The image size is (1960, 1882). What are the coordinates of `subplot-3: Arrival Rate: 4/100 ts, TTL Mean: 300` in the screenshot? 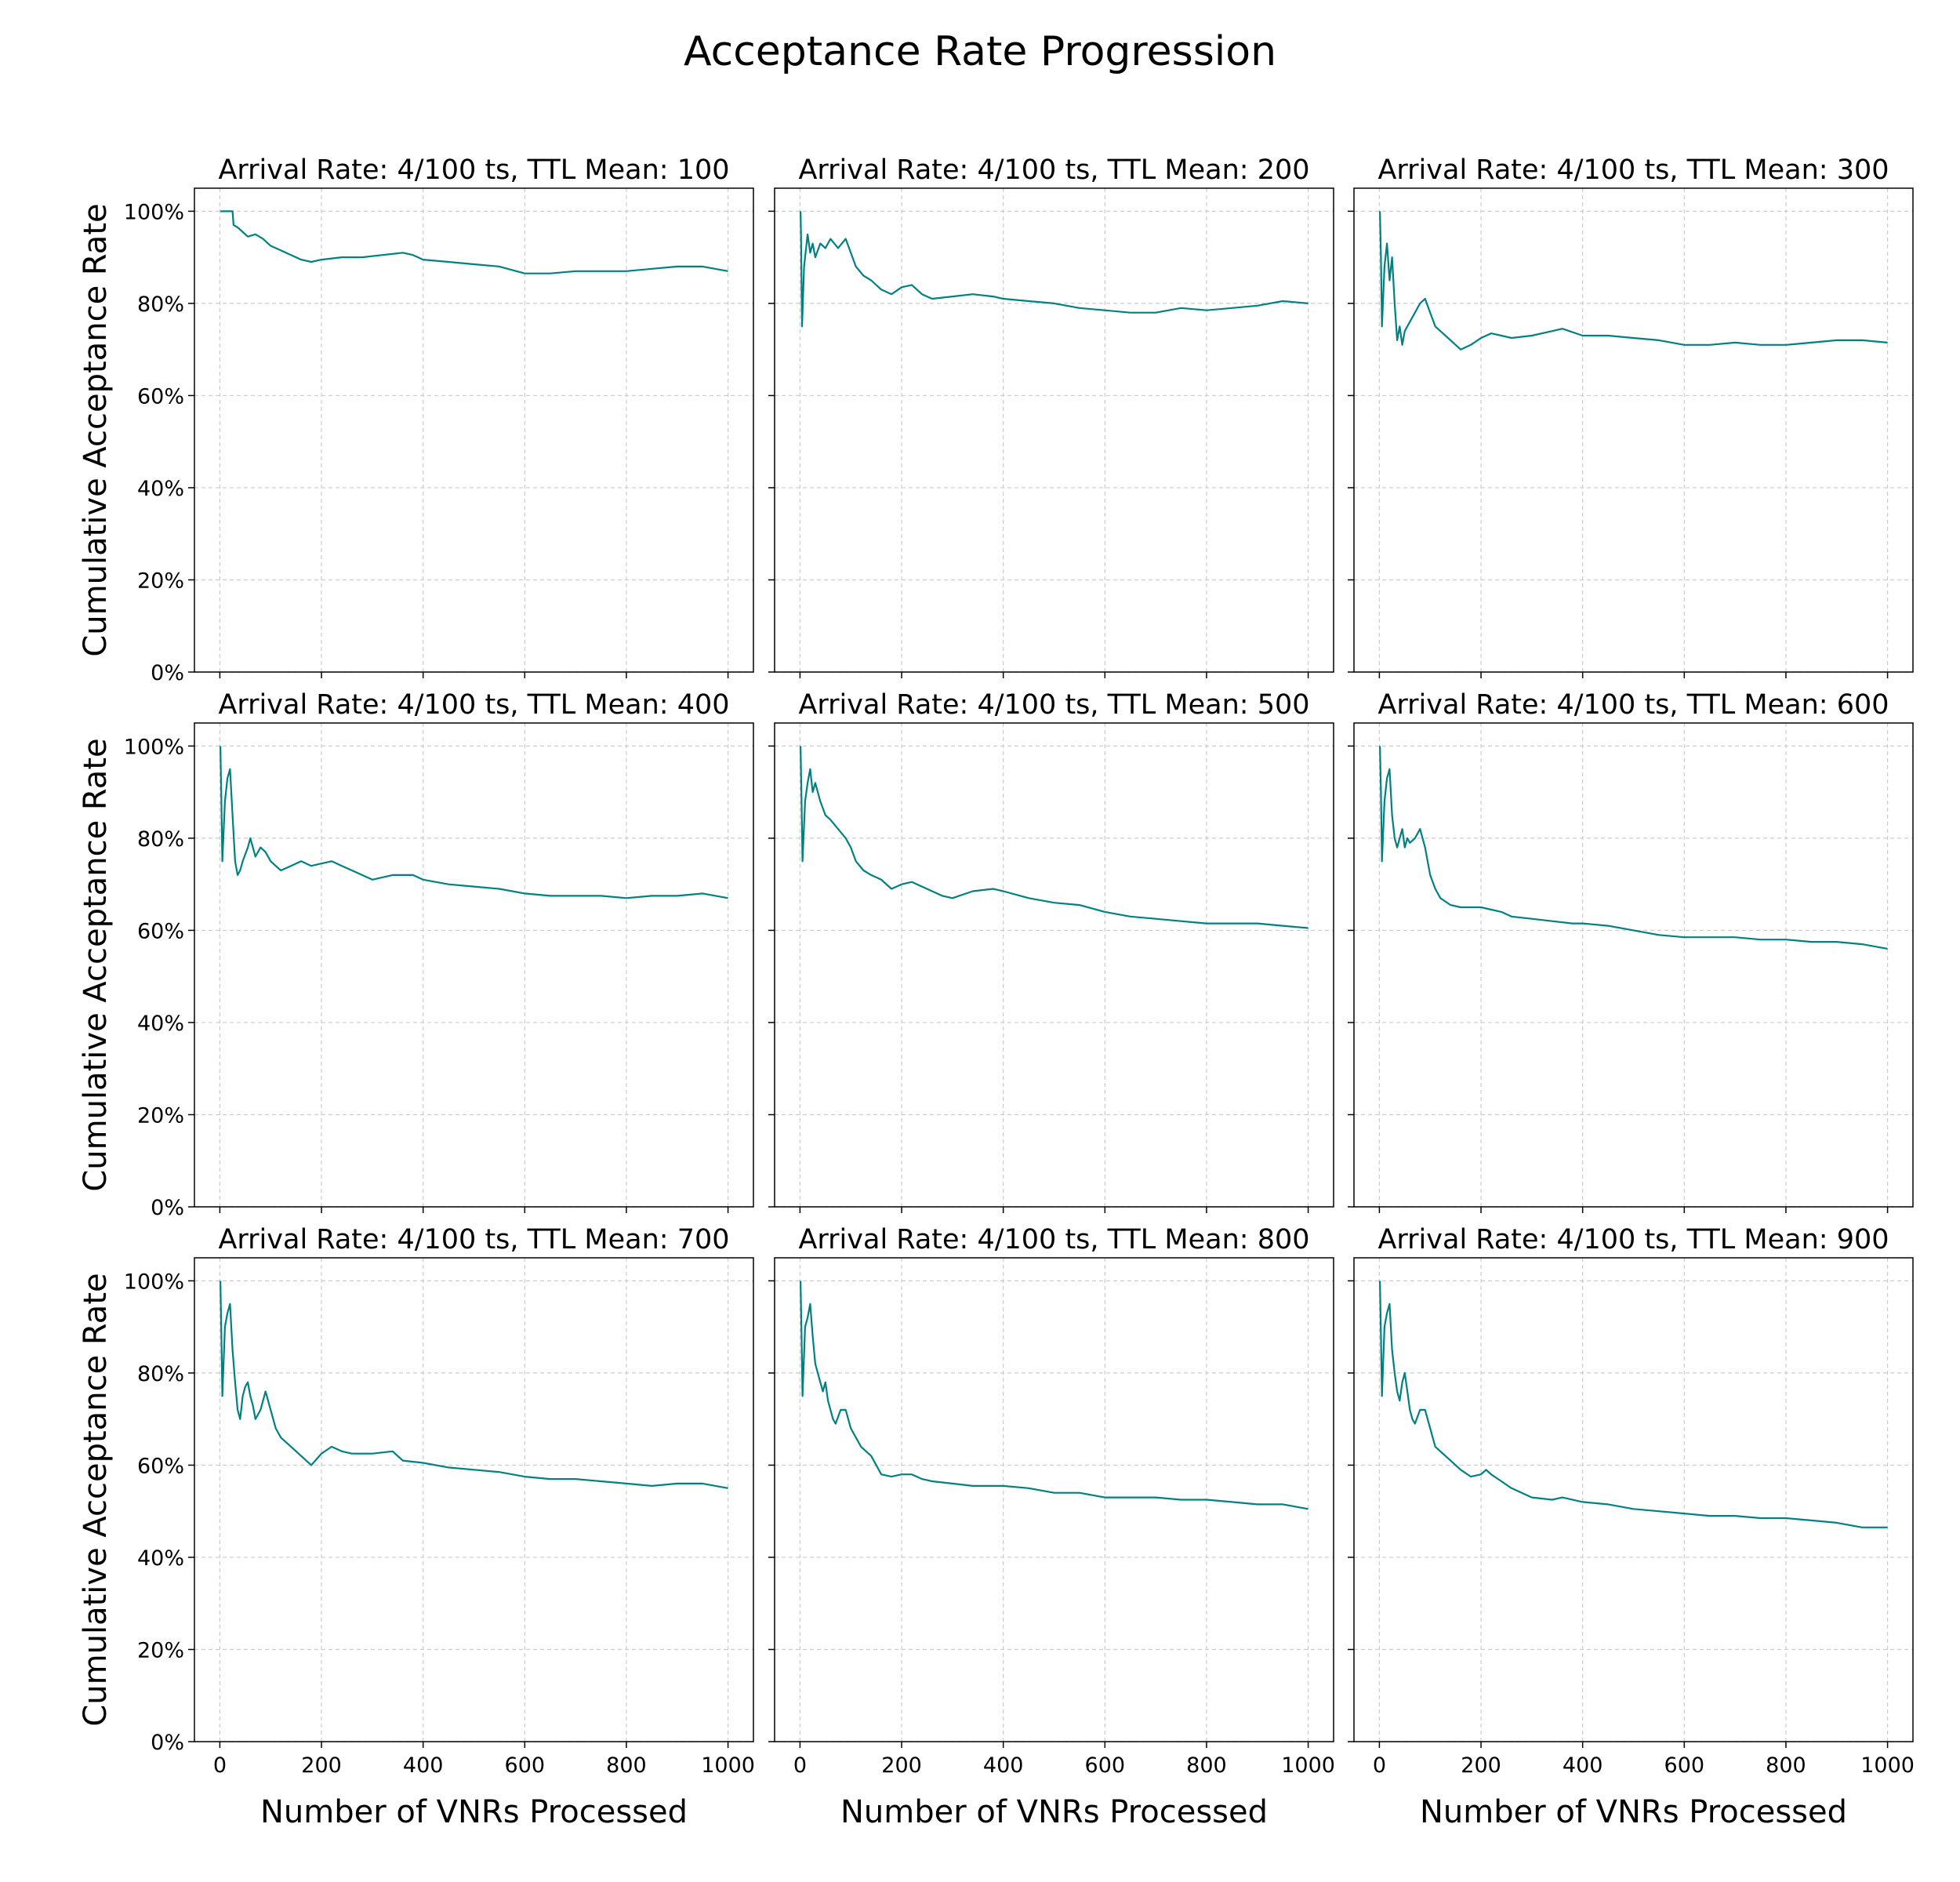 It's located at (1631, 416).